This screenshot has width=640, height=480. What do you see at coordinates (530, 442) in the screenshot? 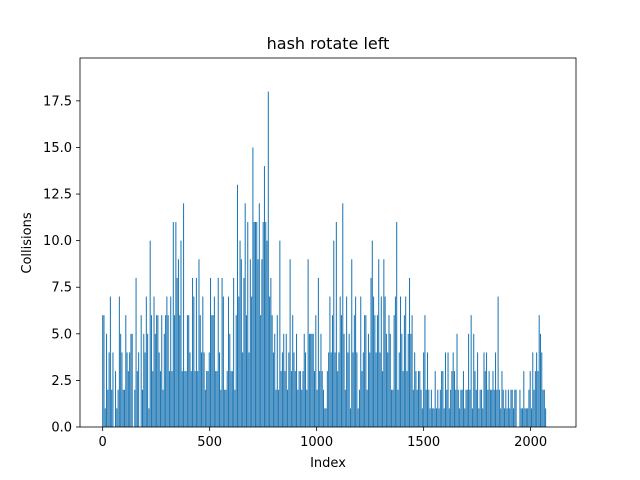
I see `x-tick-label: 2000` at bounding box center [530, 442].